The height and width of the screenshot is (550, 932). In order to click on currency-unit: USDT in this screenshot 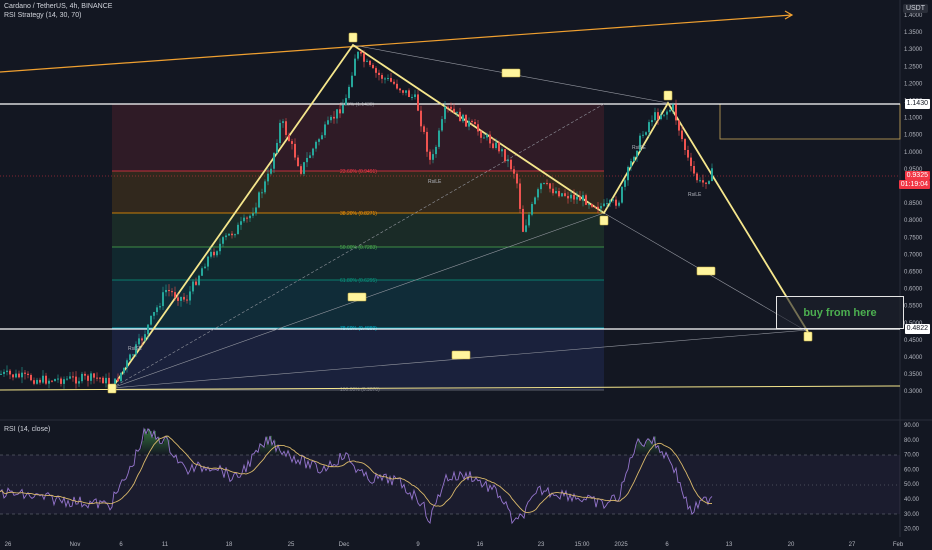, I will do `click(915, 8)`.